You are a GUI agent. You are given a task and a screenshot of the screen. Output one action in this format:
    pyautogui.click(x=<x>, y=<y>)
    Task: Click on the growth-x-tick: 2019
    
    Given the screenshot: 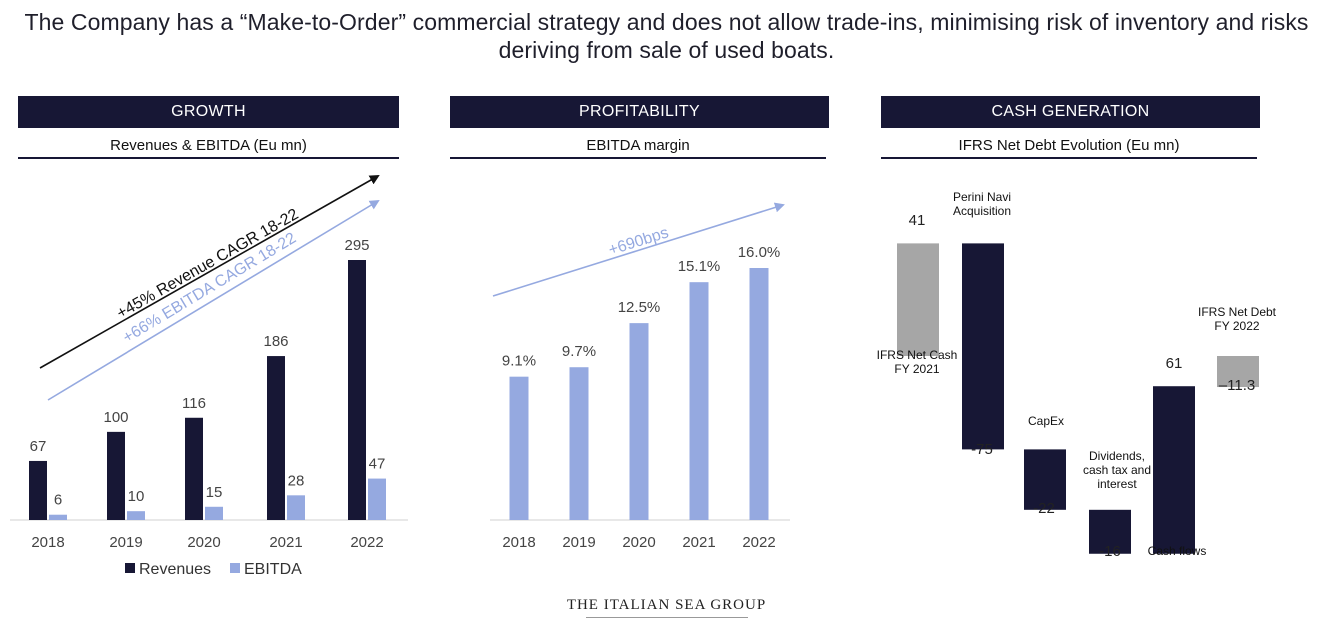 What is the action you would take?
    pyautogui.click(x=125, y=542)
    